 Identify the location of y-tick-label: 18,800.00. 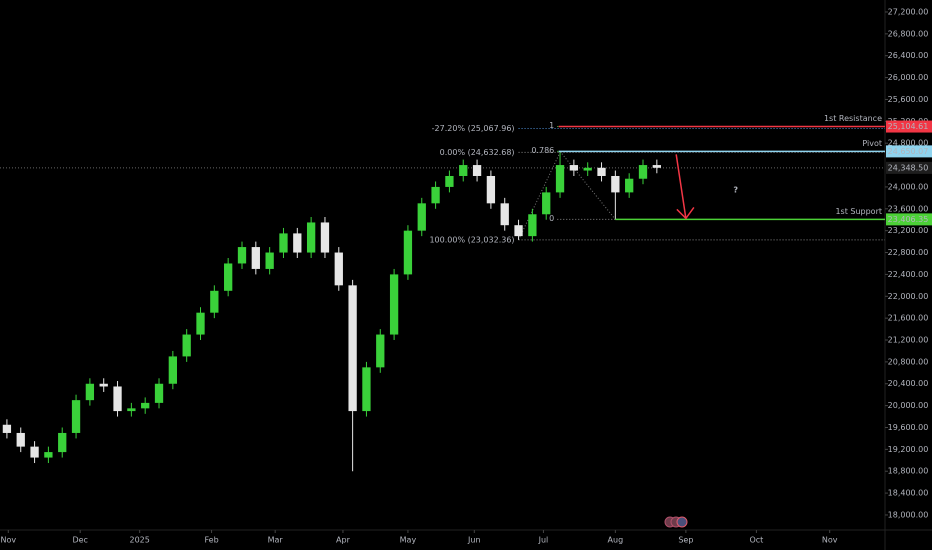
(908, 471).